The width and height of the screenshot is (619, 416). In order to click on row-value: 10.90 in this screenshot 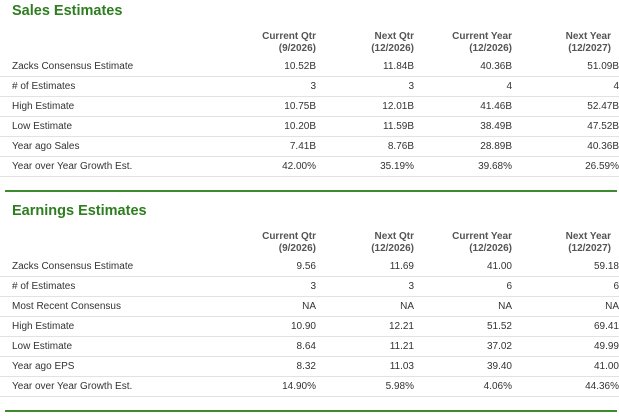, I will do `click(257, 326)`.